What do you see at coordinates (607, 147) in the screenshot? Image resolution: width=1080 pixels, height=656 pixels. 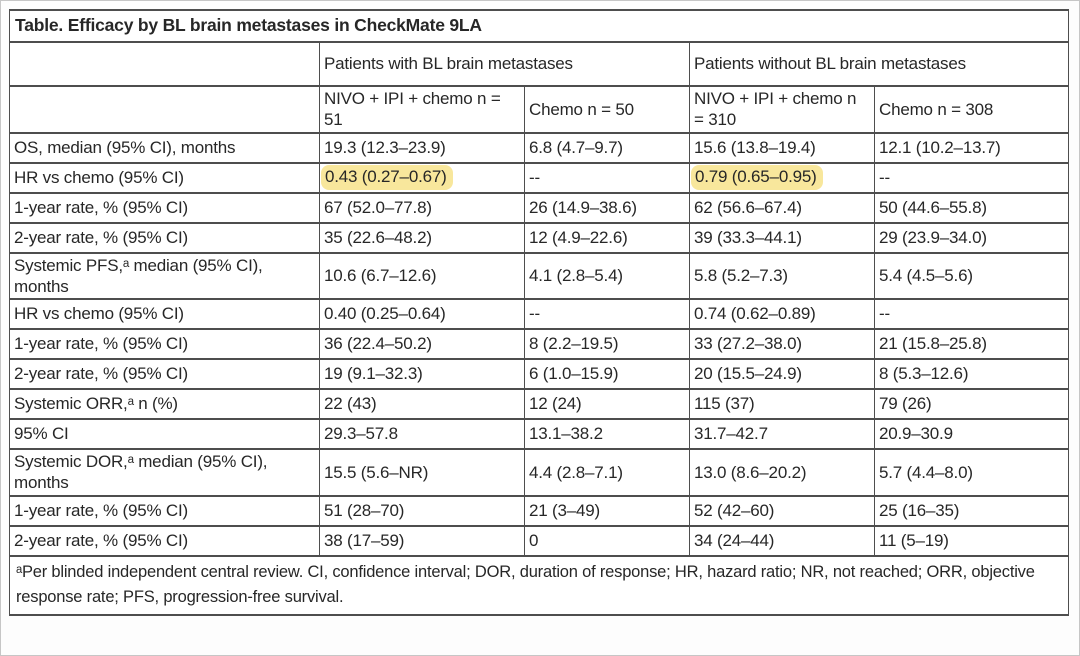 I see `data-cell: 6.8 (4.7–9.7)` at bounding box center [607, 147].